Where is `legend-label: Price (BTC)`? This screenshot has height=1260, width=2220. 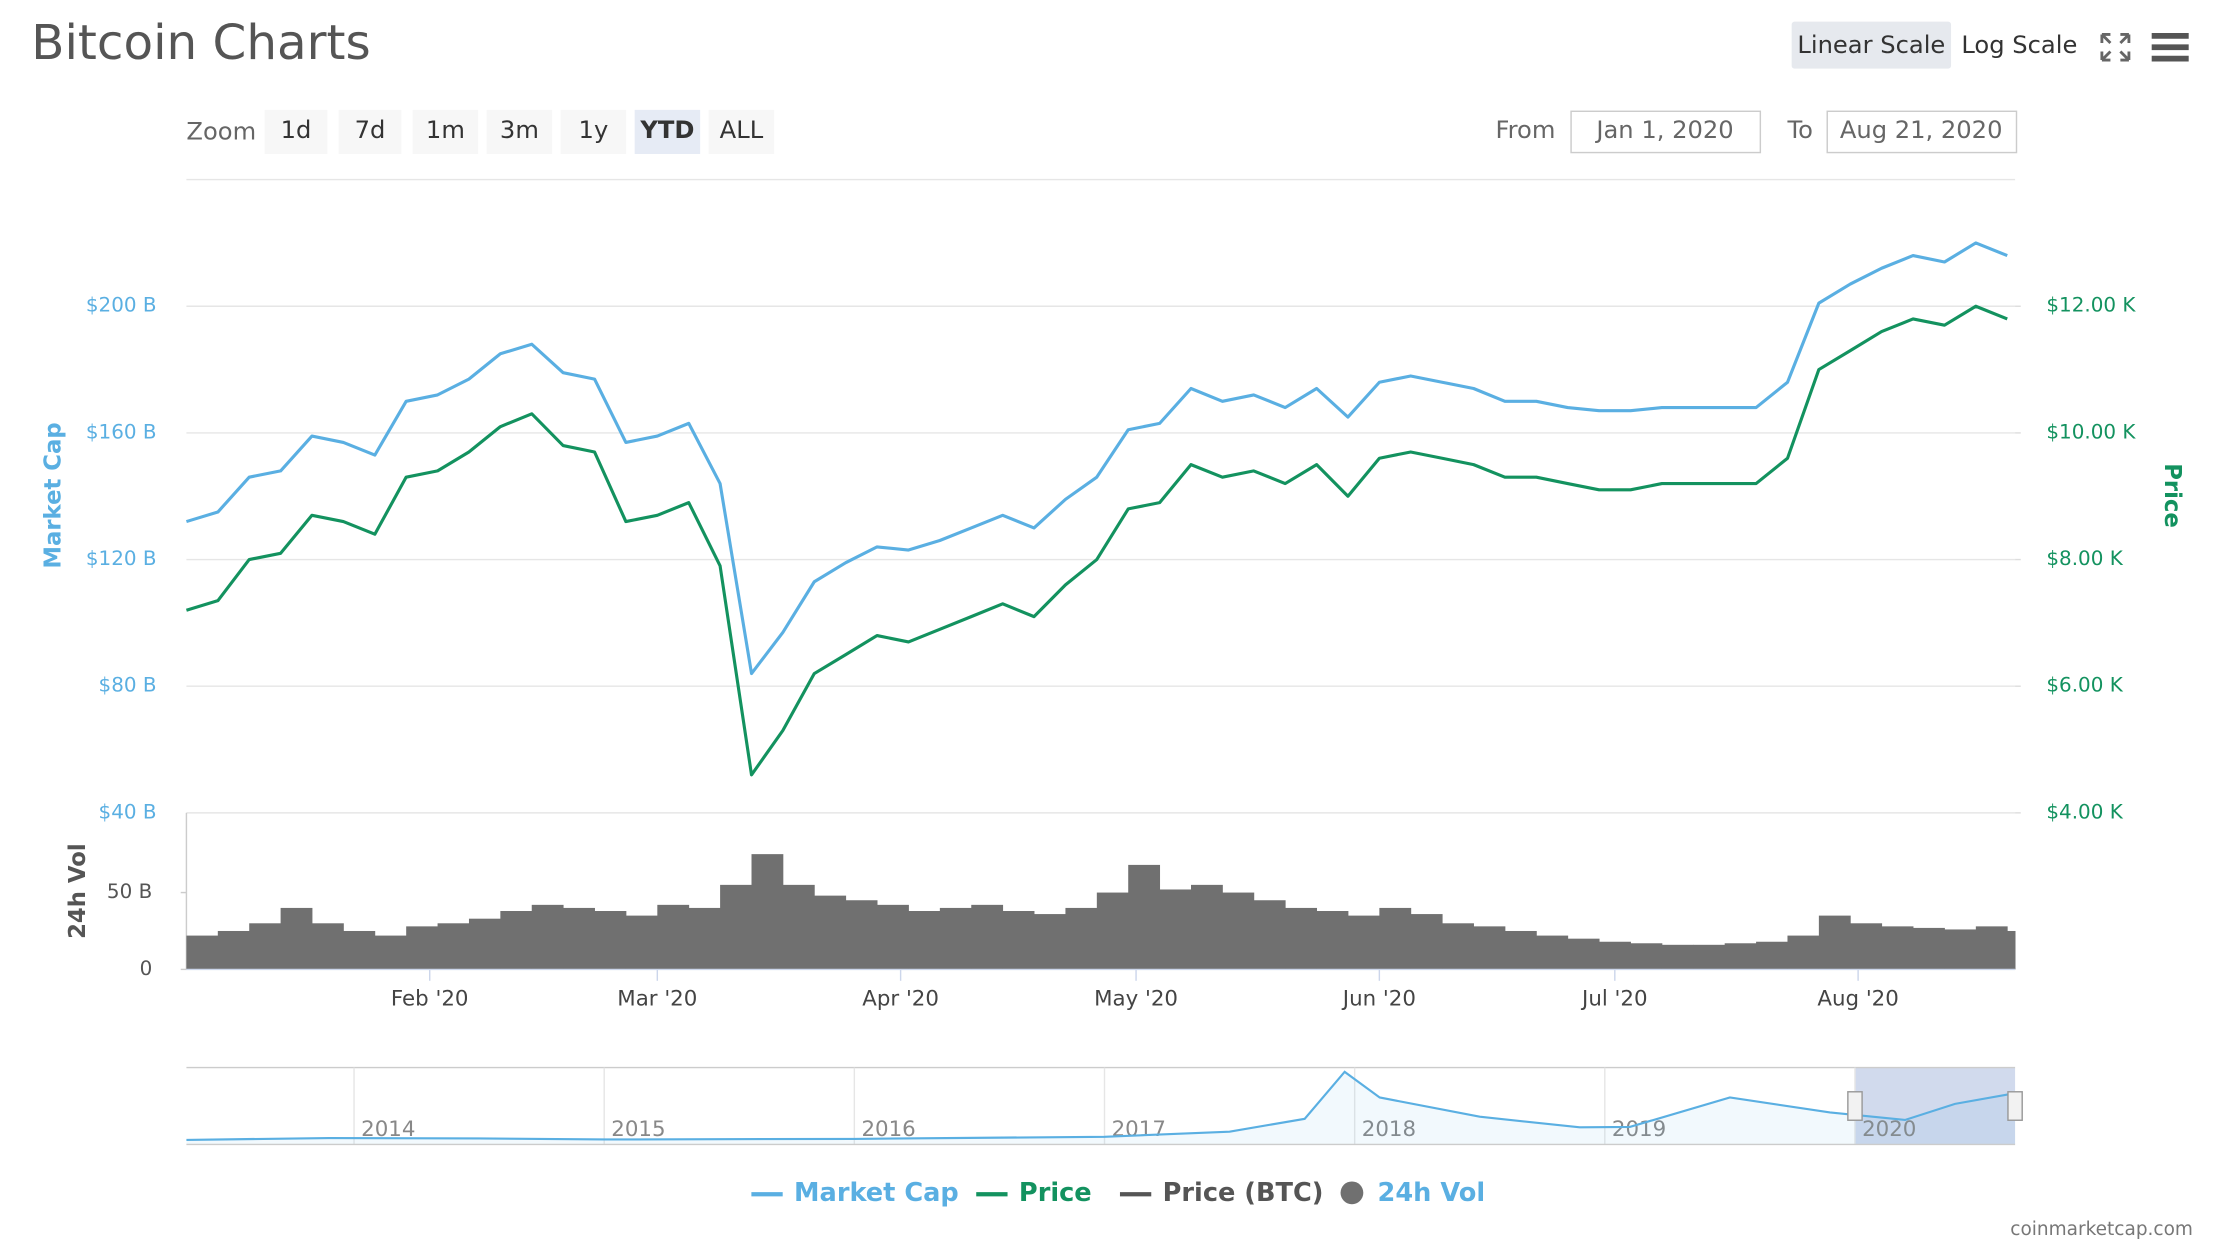 legend-label: Price (BTC) is located at coordinates (1243, 1193).